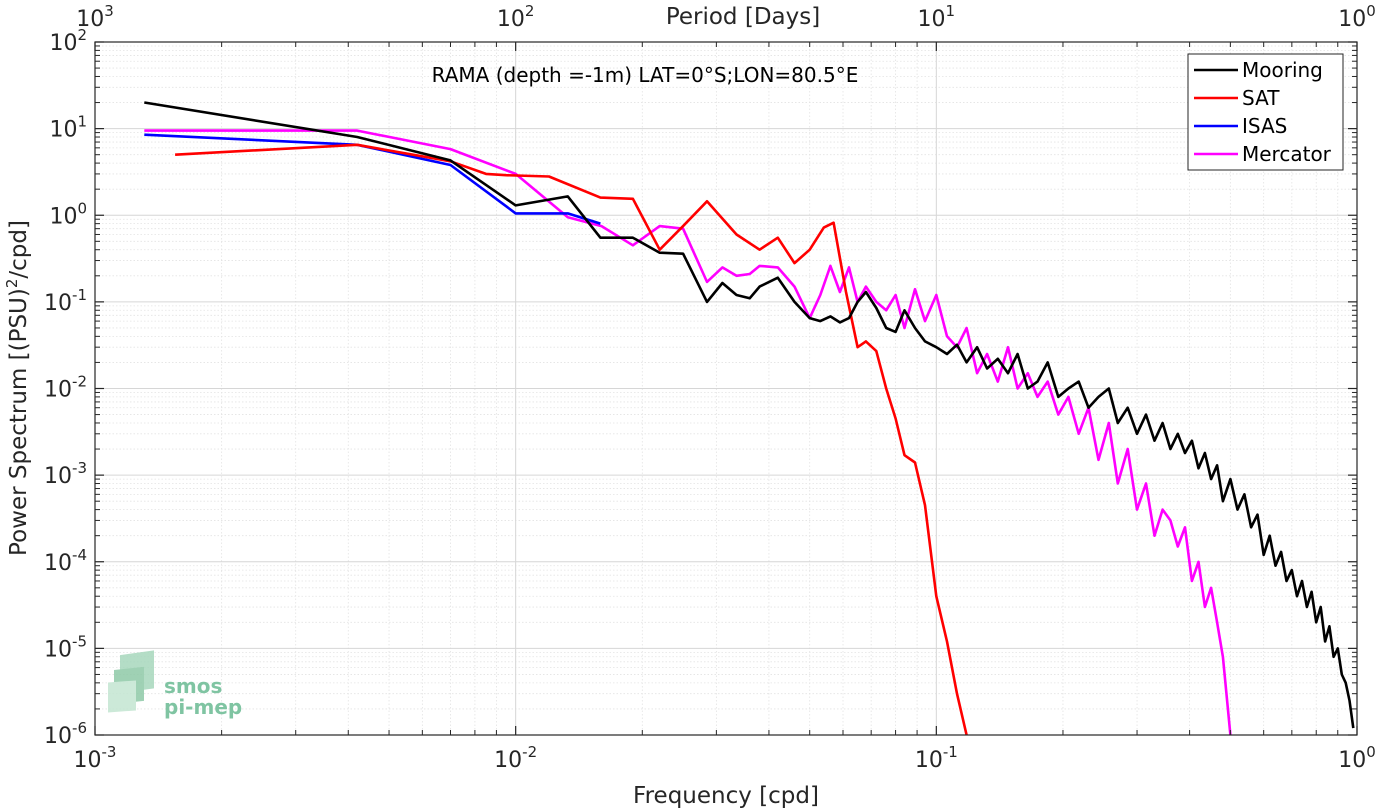  I want to click on x-tick-exp: 0, so click(1371, 752).